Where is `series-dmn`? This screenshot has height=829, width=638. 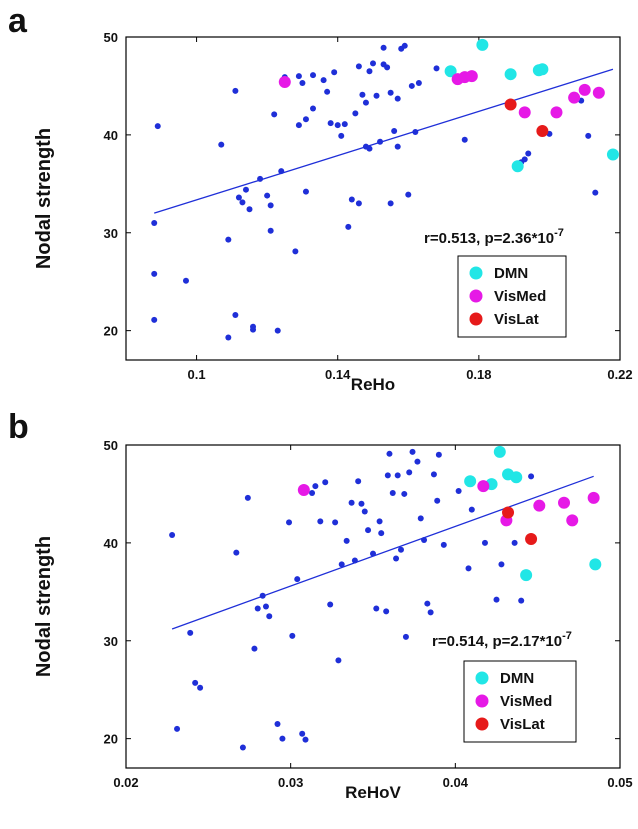
series-dmn is located at coordinates (531, 105).